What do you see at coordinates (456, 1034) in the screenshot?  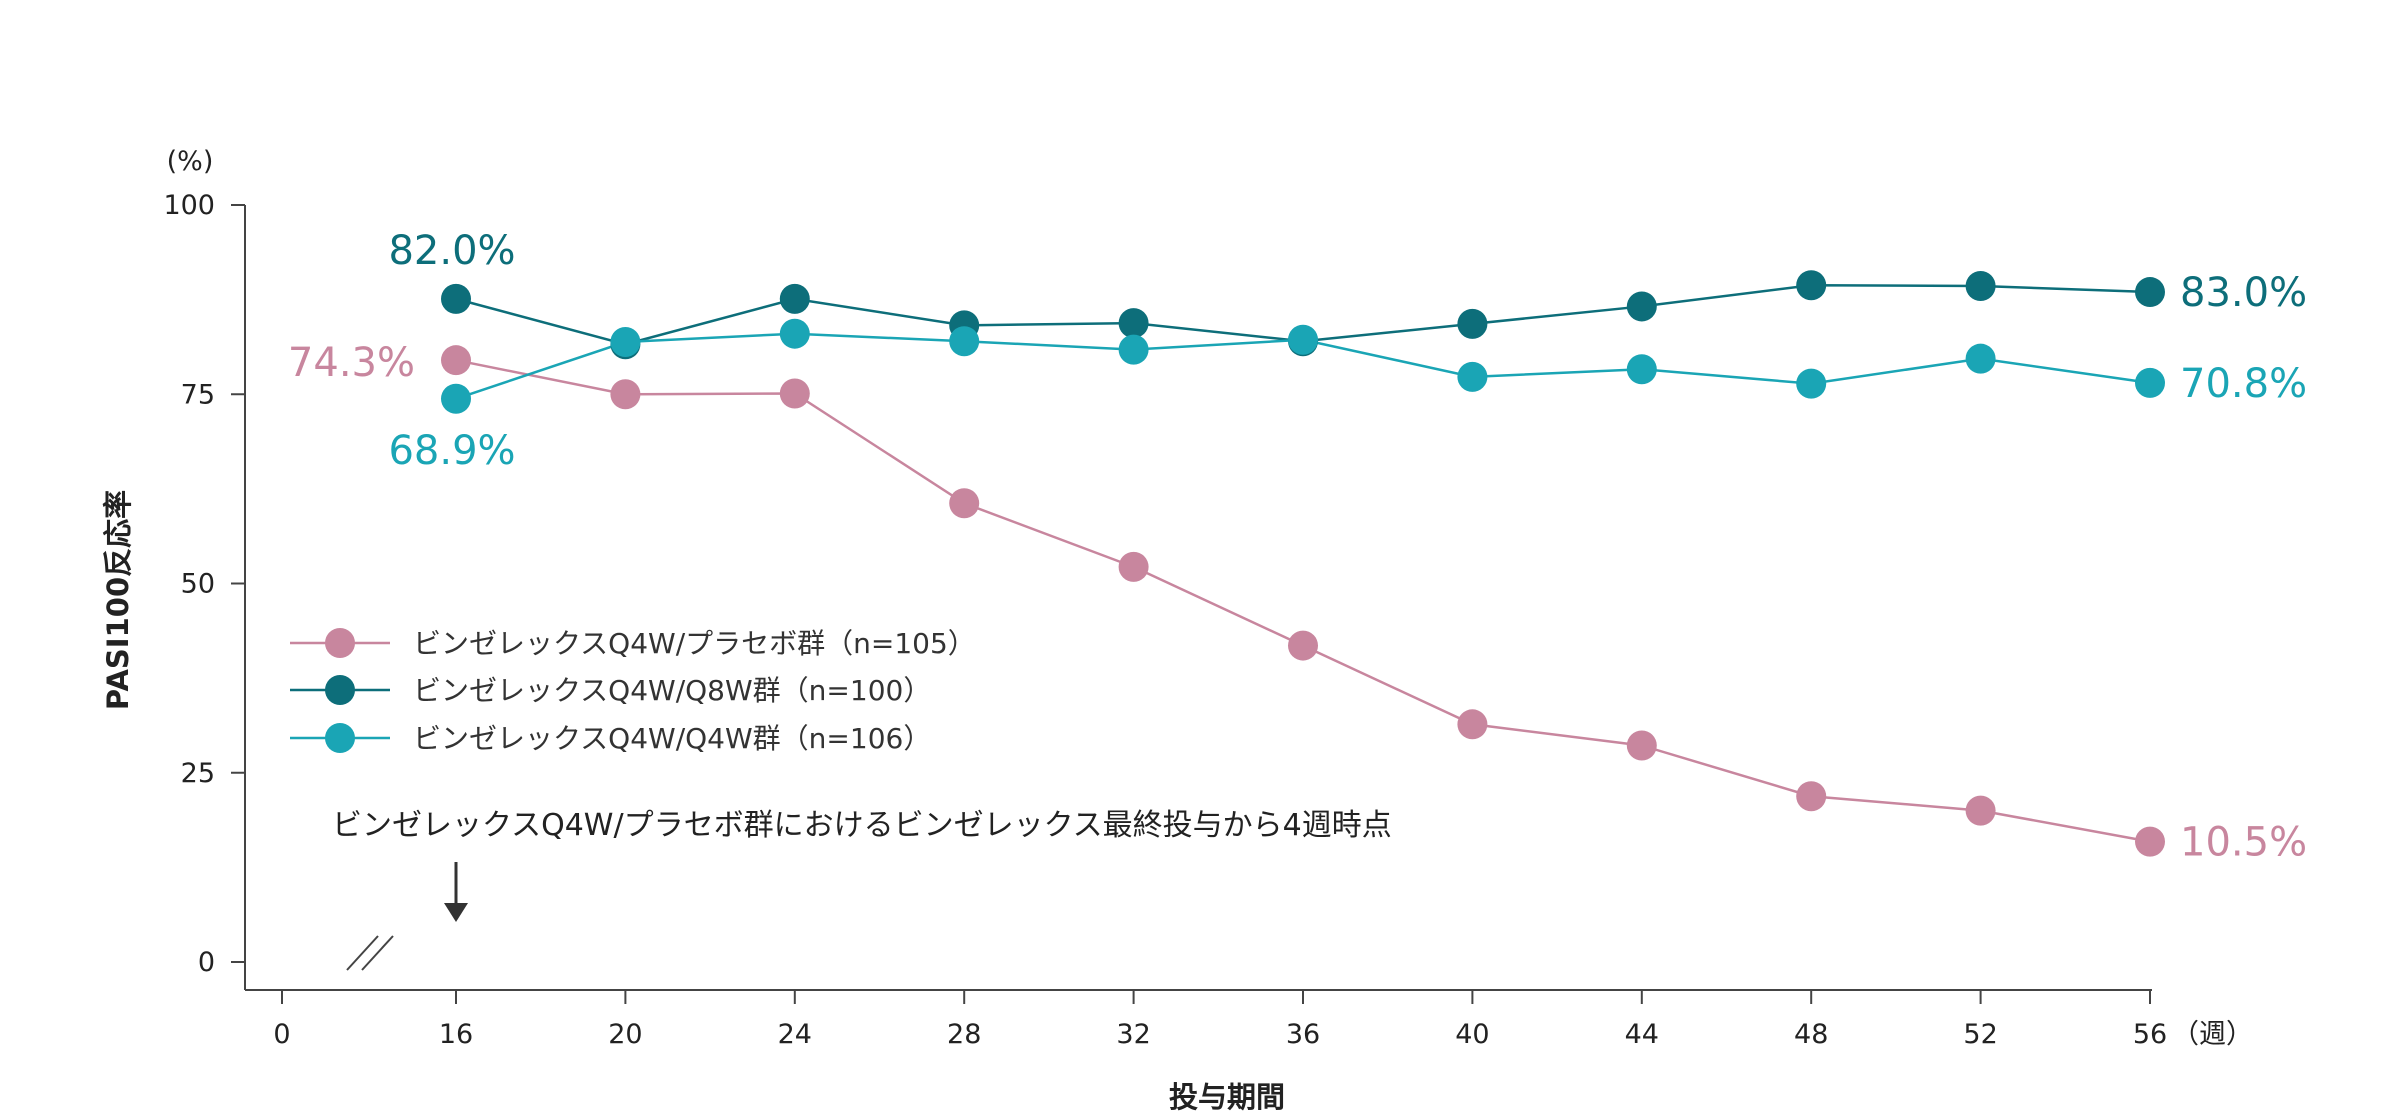 I see `x-tick-label: 16` at bounding box center [456, 1034].